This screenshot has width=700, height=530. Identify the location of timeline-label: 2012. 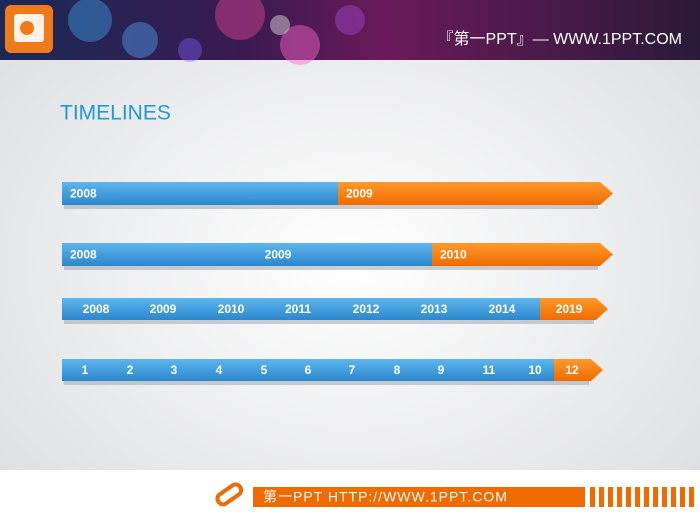
(366, 309).